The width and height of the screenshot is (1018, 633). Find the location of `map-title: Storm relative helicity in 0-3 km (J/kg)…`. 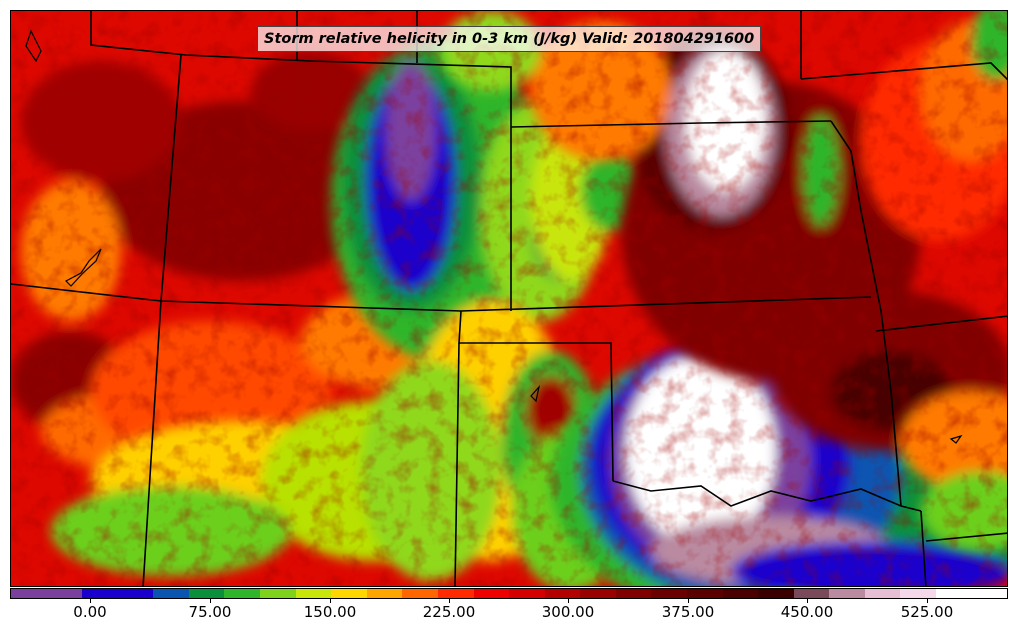

map-title: Storm relative helicity in 0-3 km (J/kg)… is located at coordinates (509, 39).